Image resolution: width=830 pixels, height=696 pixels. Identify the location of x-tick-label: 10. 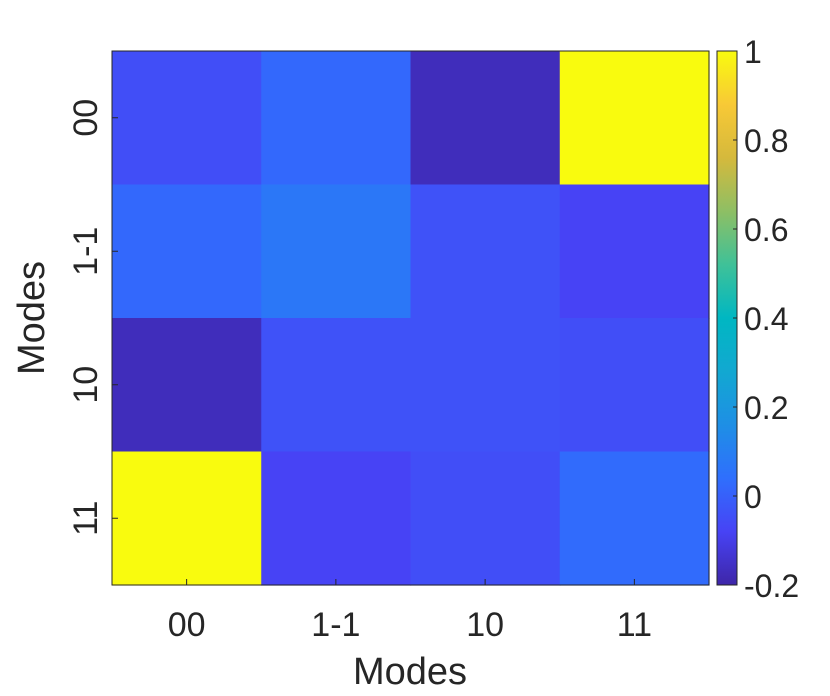
(485, 625).